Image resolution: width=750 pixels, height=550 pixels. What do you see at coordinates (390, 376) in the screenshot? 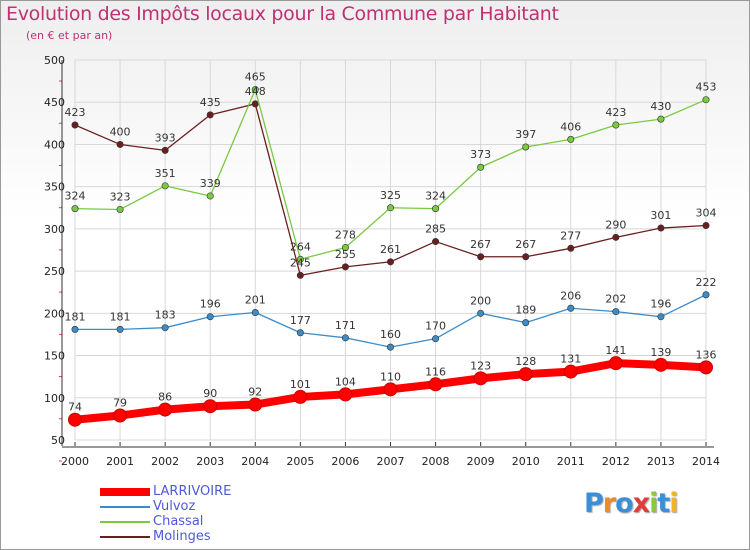
I see `data-label: 110` at bounding box center [390, 376].